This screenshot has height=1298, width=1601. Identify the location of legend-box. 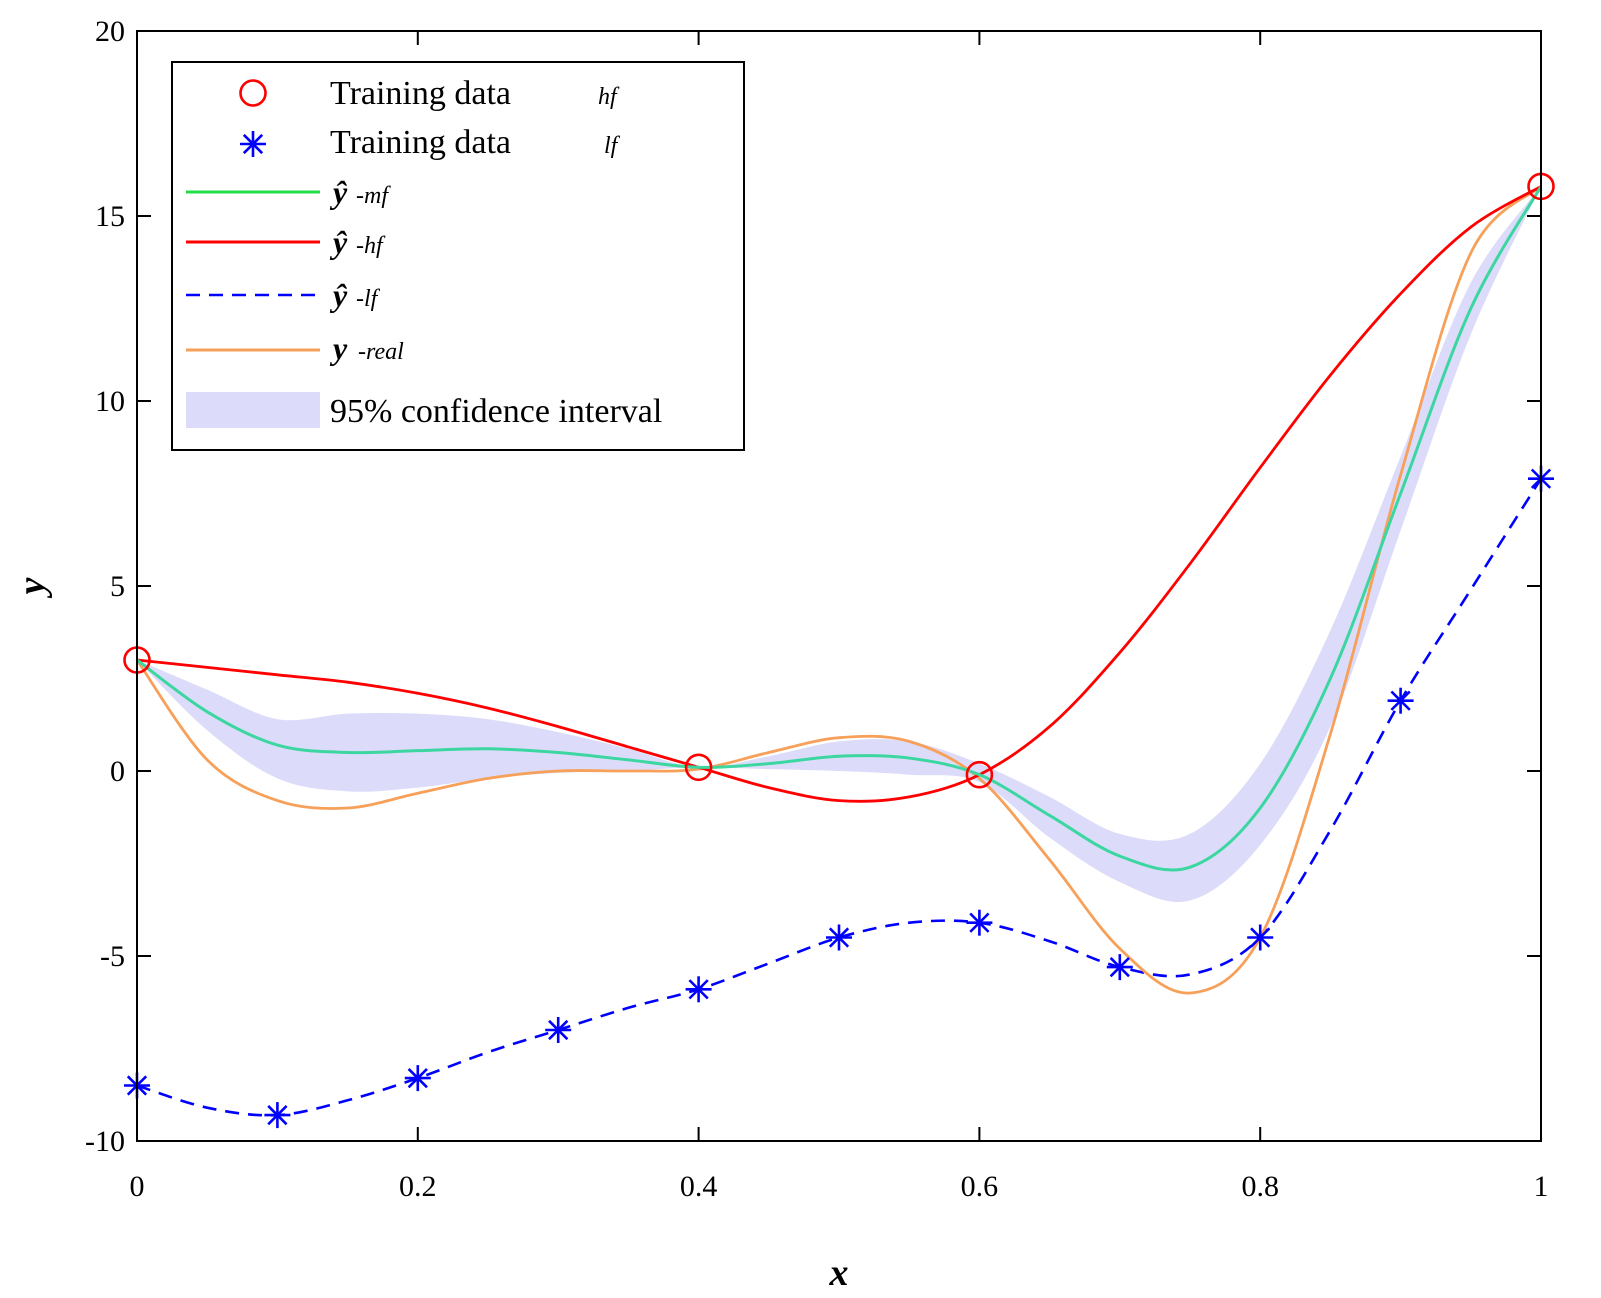
(458, 256).